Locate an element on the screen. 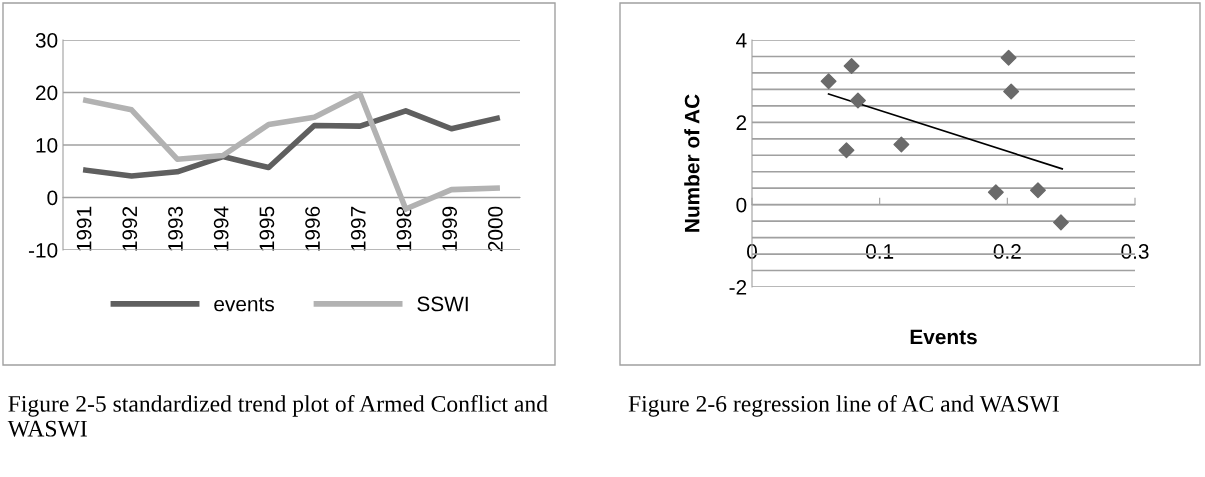 The image size is (1205, 477). legend-label: SSWI is located at coordinates (442, 304).